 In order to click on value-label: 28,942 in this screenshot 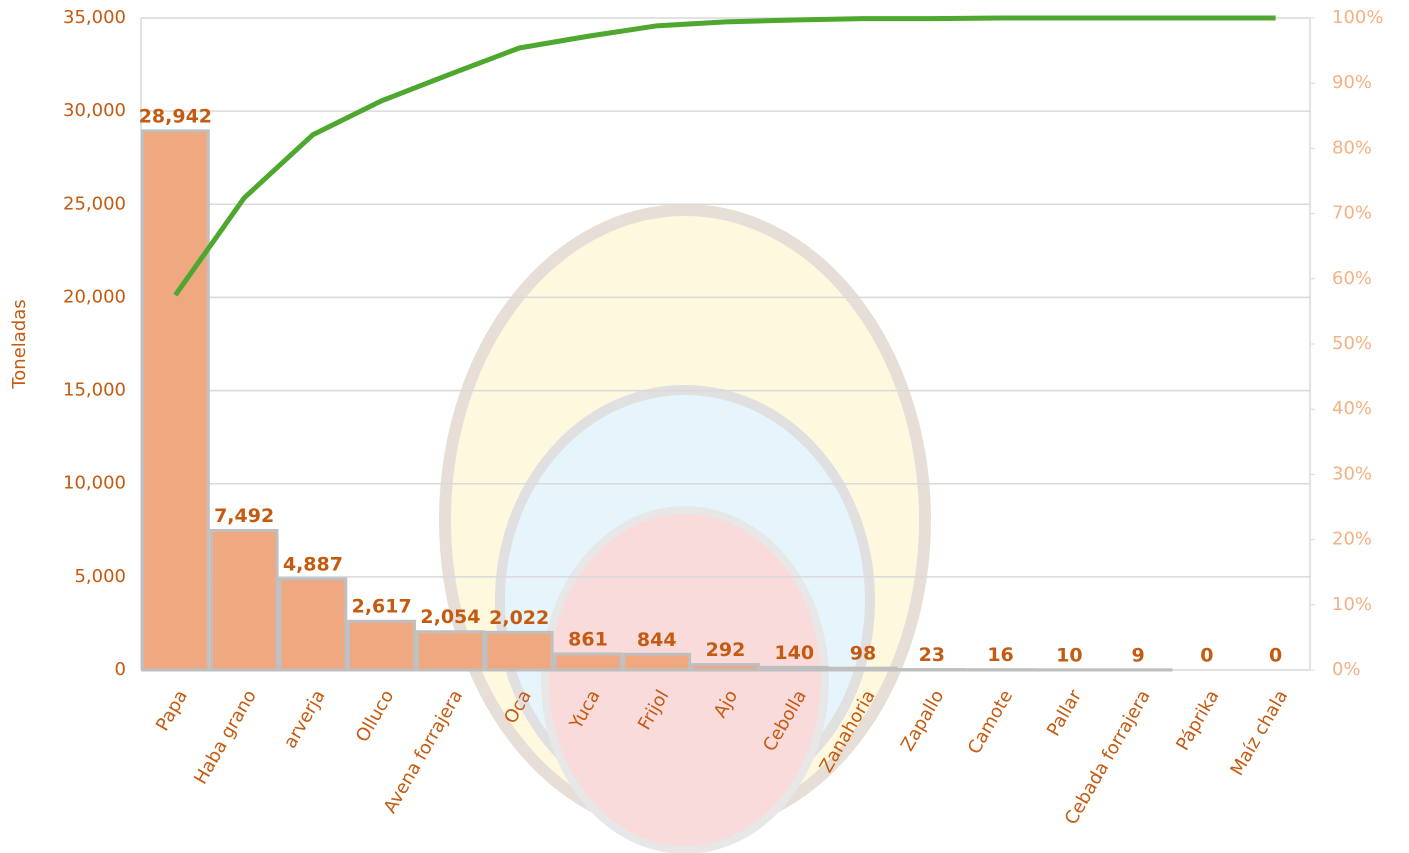, I will do `click(175, 116)`.